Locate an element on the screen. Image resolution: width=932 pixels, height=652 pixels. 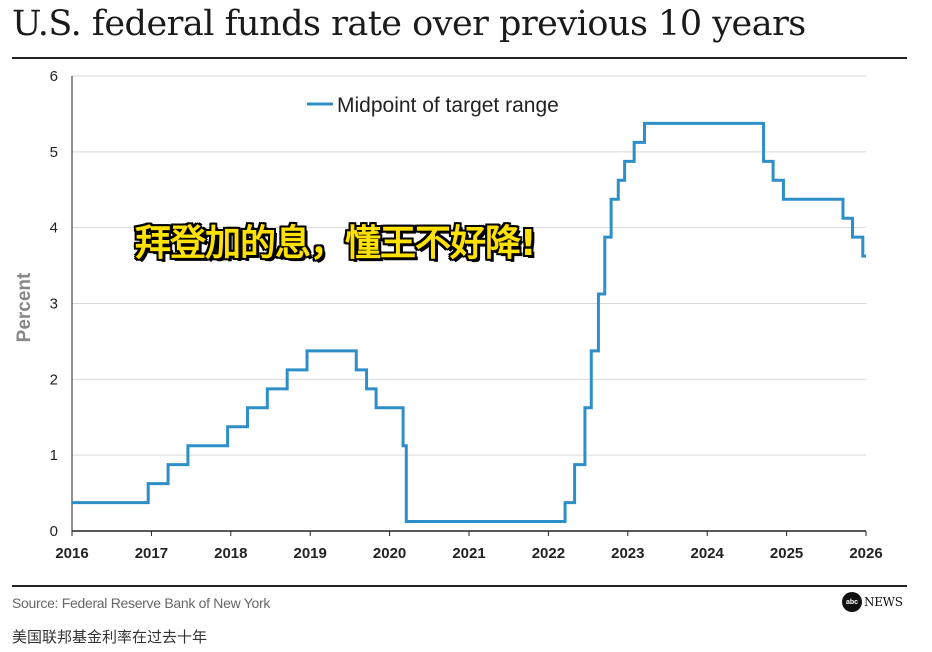
y-tick-label: 5 is located at coordinates (54, 152).